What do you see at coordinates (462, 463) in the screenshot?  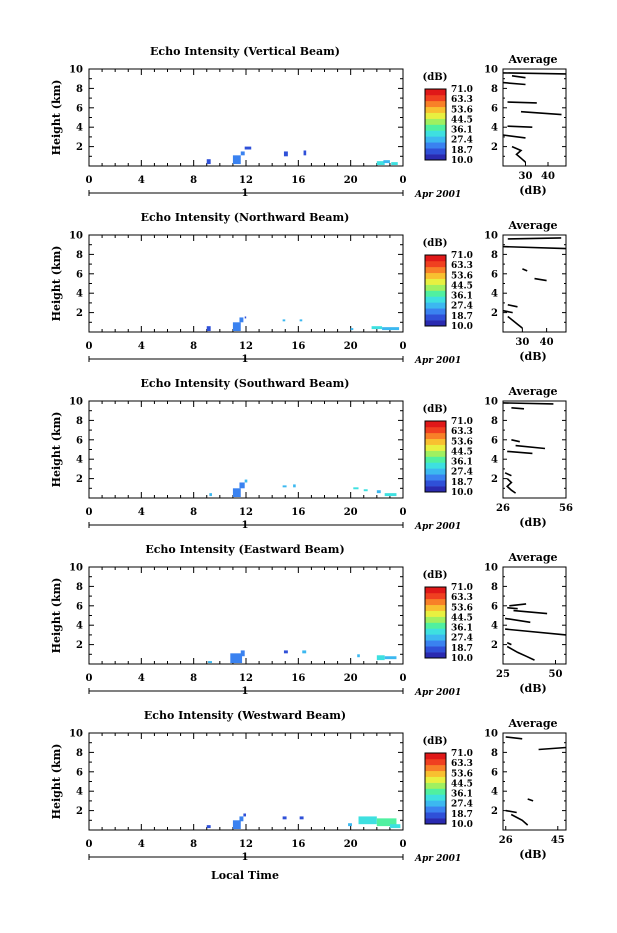 I see `panel-3-colorbar-tick-label: 36.1` at bounding box center [462, 463].